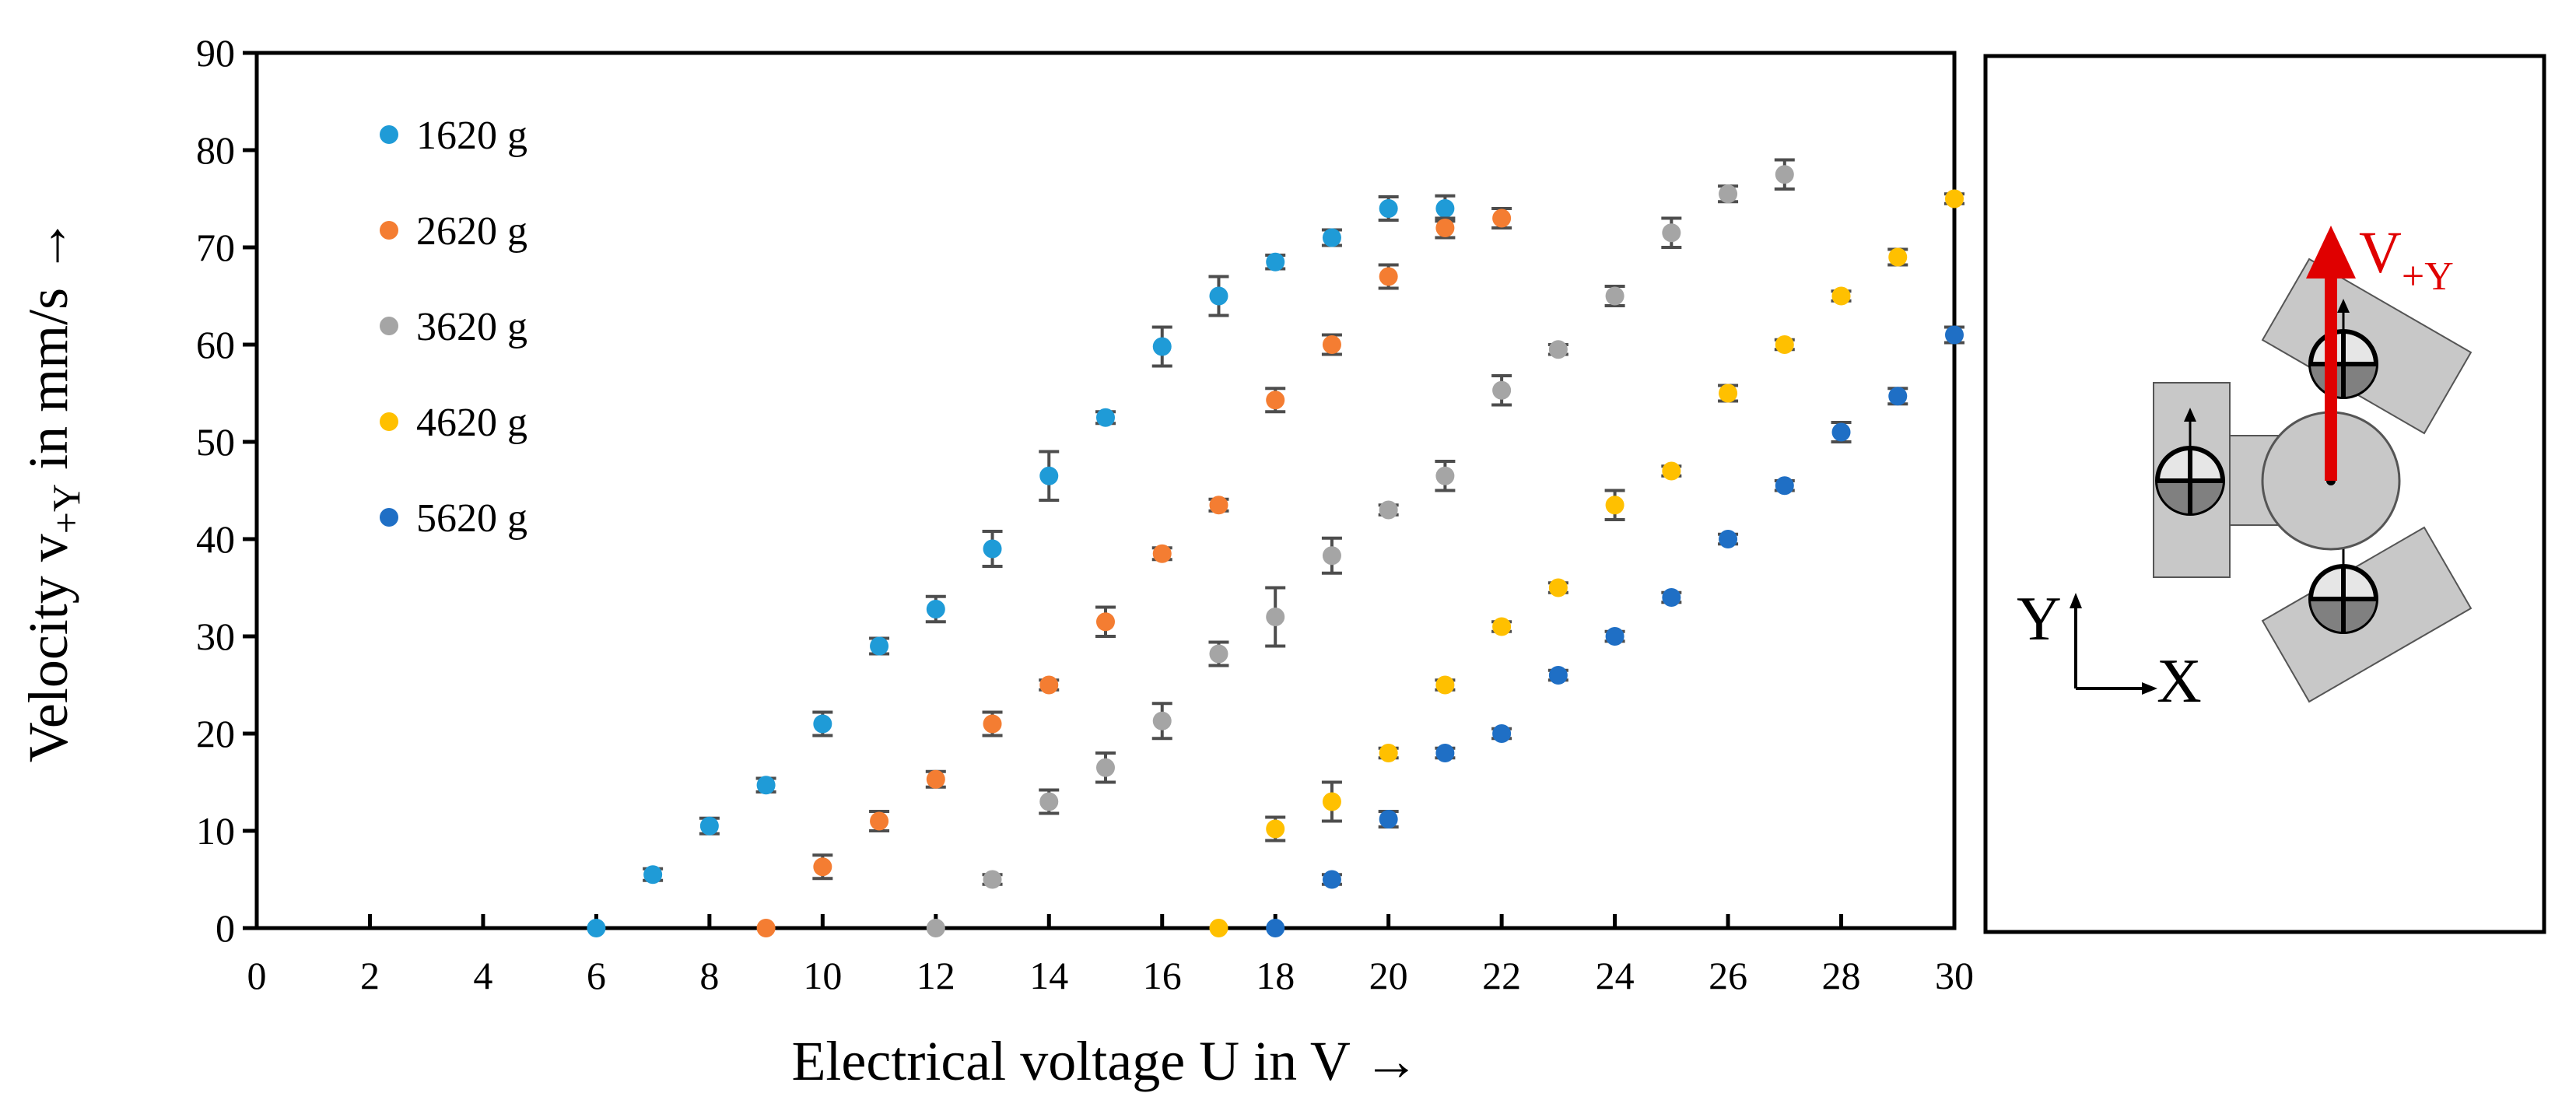 This screenshot has width=2576, height=1114. I want to click on x-tick-label: 12, so click(935, 976).